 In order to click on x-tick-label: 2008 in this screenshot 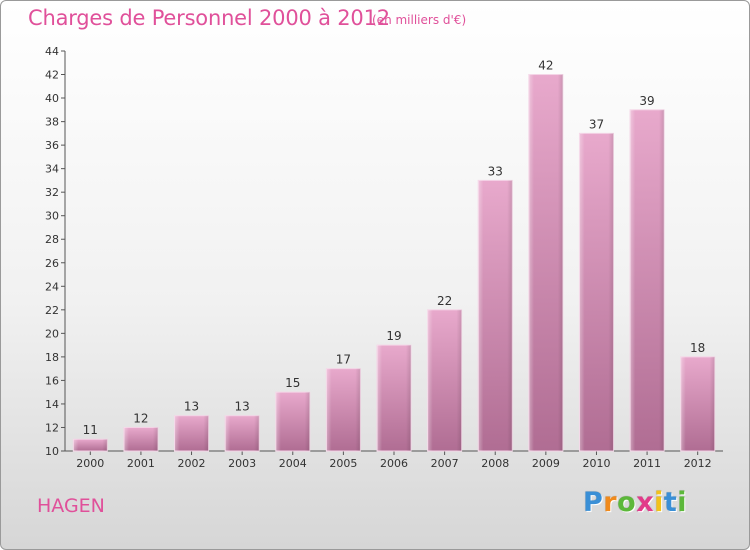, I will do `click(495, 463)`.